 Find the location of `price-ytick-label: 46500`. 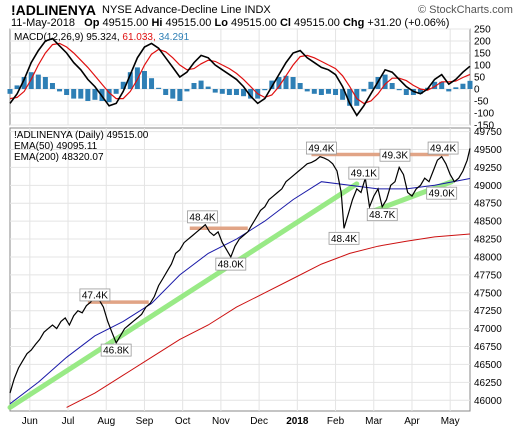

price-ytick-label: 46500 is located at coordinates (488, 365).